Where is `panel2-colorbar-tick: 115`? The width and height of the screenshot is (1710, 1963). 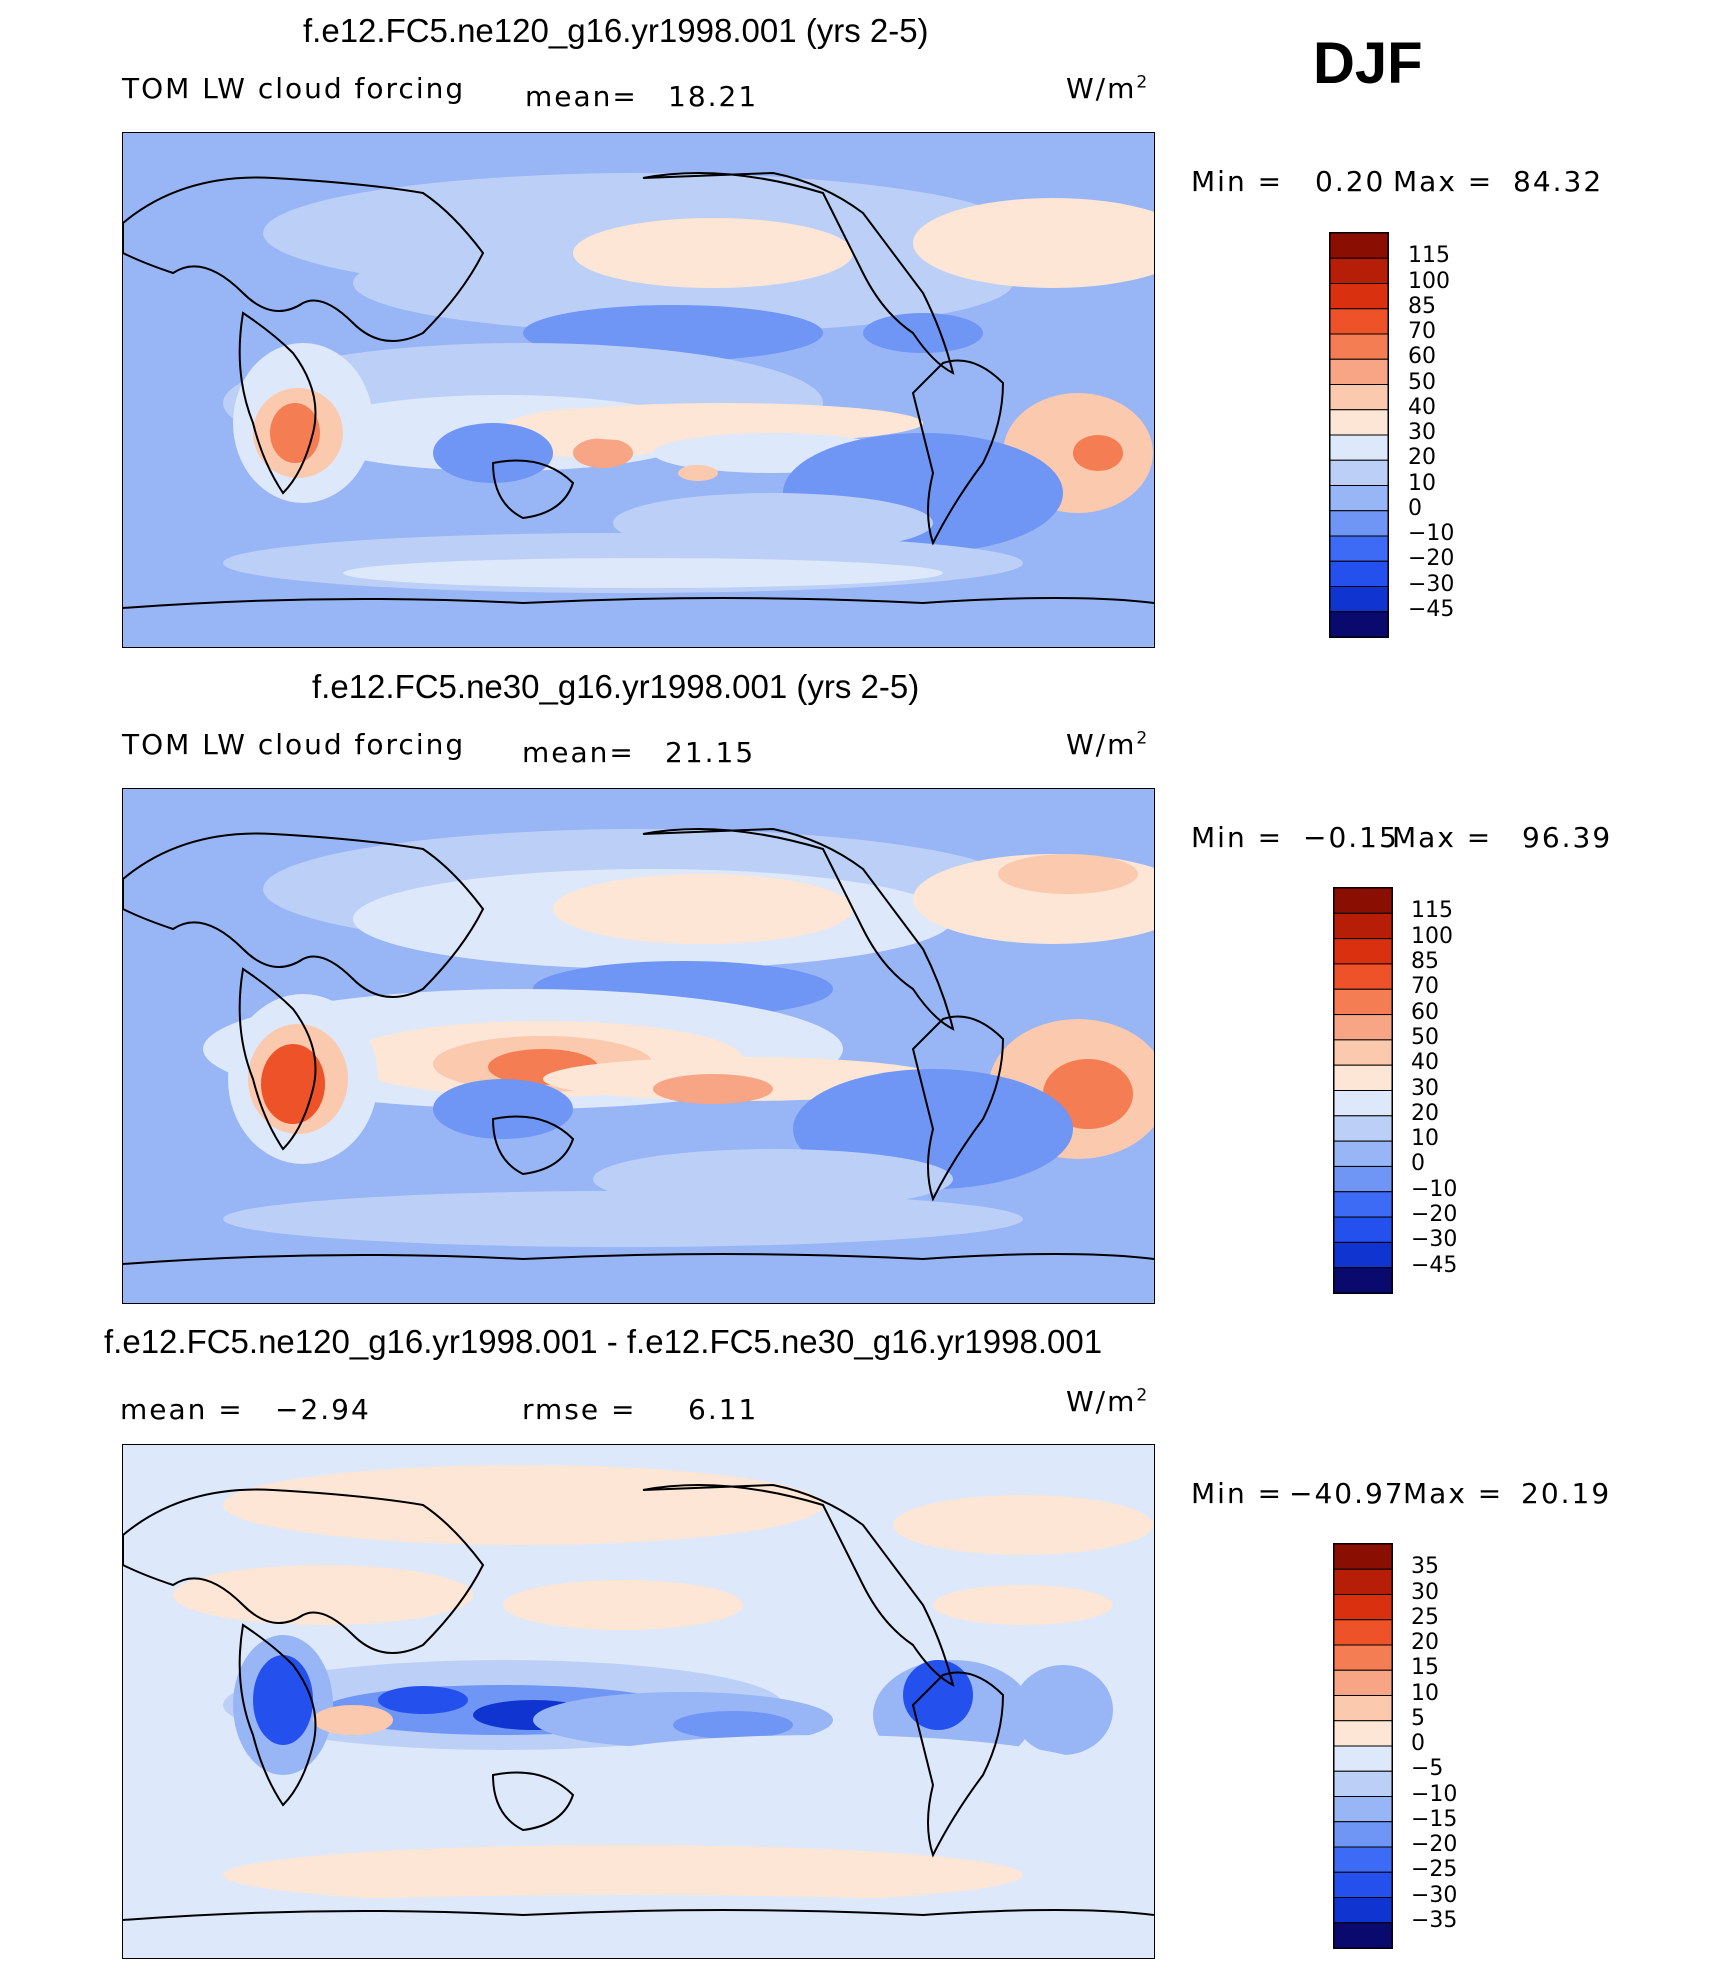
panel2-colorbar-tick: 115 is located at coordinates (1432, 911).